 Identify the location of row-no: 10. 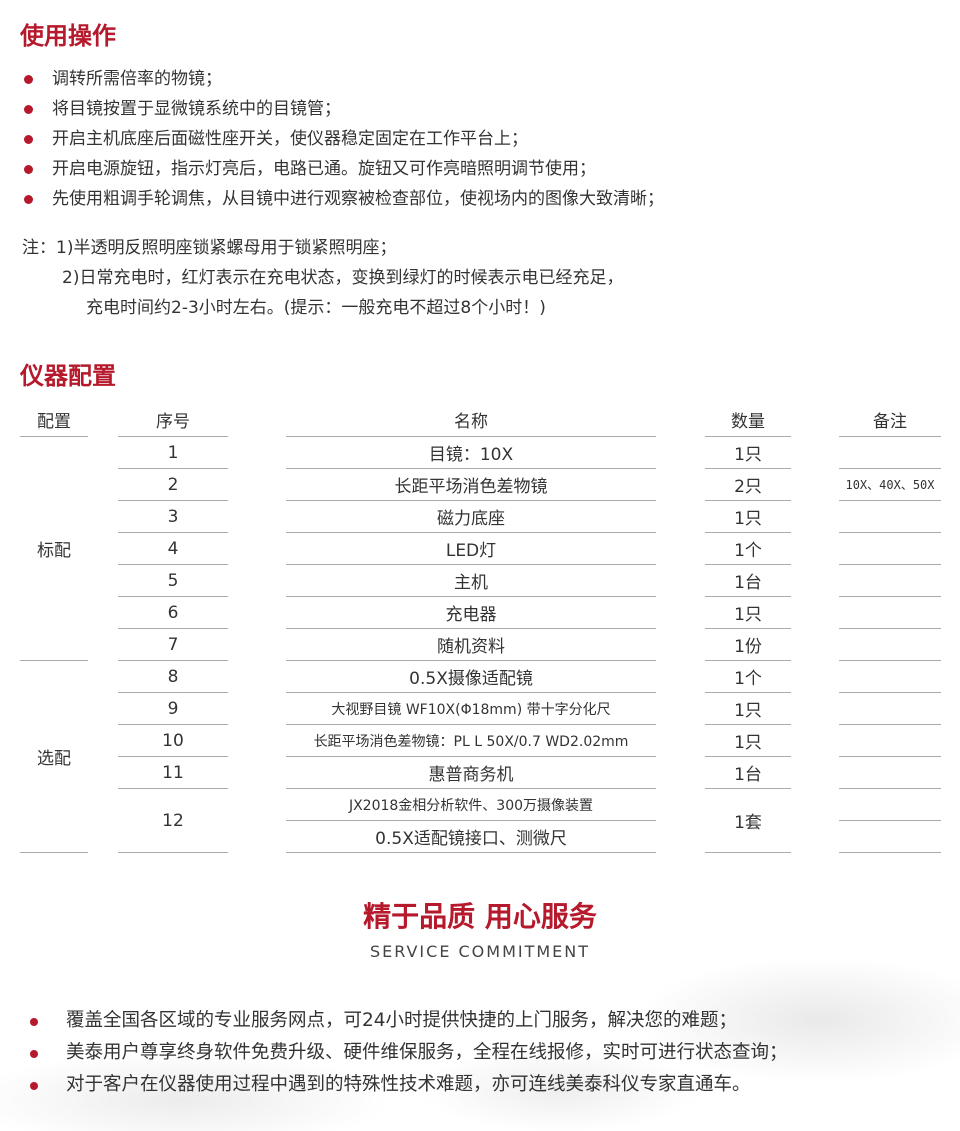
(173, 741).